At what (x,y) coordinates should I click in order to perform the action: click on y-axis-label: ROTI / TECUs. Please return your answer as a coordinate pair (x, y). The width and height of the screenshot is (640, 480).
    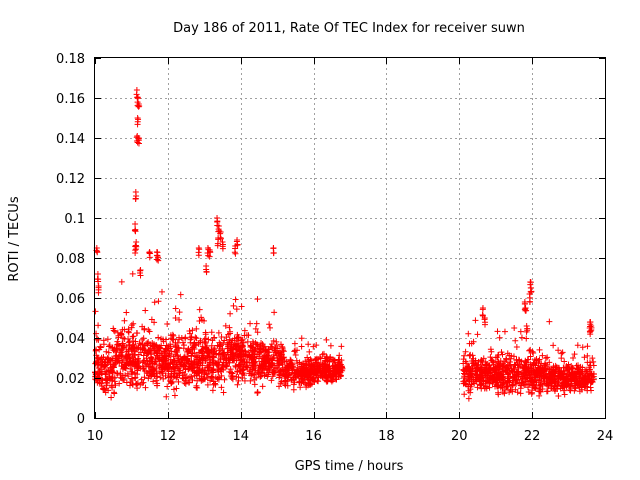
    Looking at the image, I should click on (14, 238).